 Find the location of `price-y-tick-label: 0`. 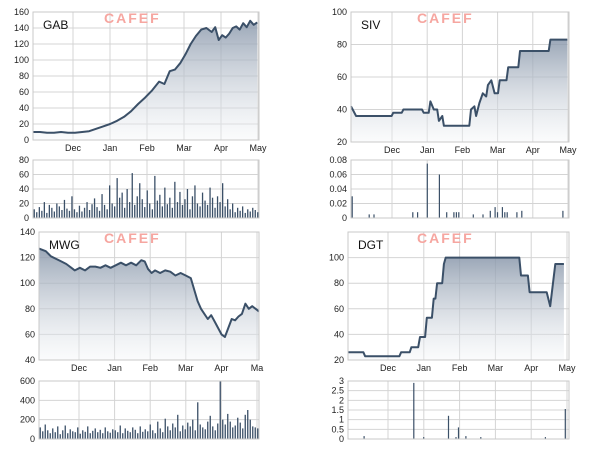

price-y-tick-label: 0 is located at coordinates (26, 140).